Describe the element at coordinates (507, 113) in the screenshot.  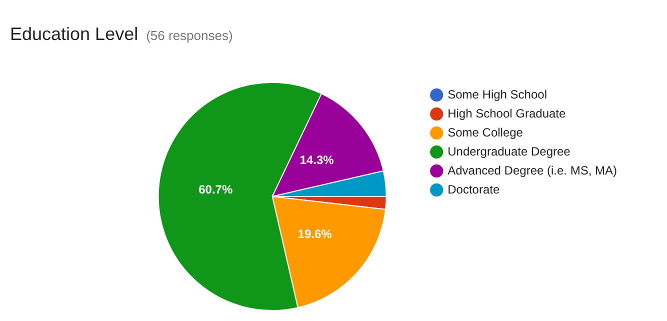
I see `legend-label: High School Graduate` at that location.